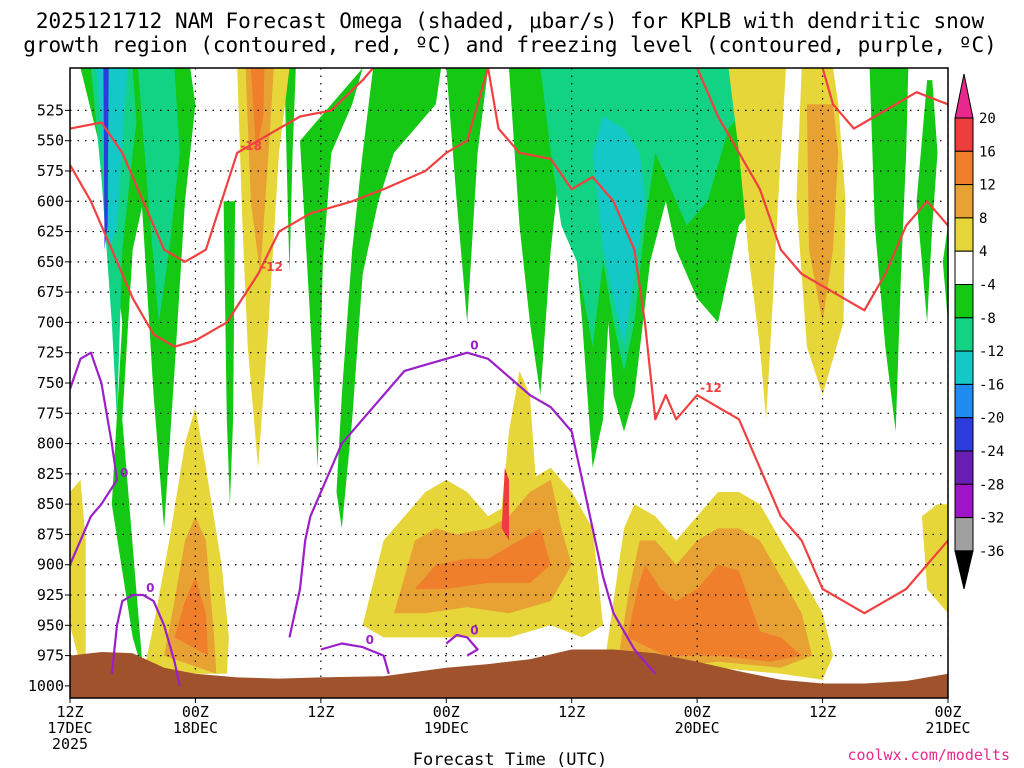 The height and width of the screenshot is (768, 1024). What do you see at coordinates (510, 759) in the screenshot?
I see `x-axis-label: Forecast Time (UTC)` at bounding box center [510, 759].